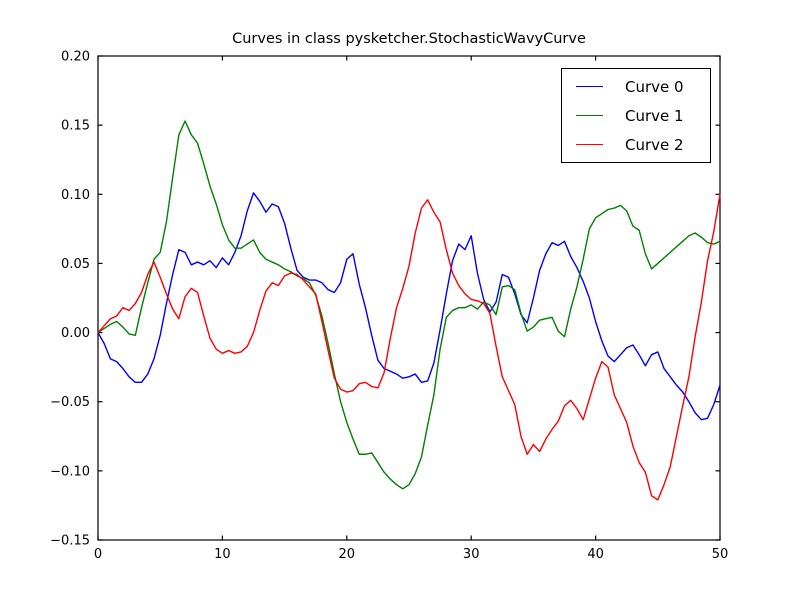 The width and height of the screenshot is (800, 600). What do you see at coordinates (654, 144) in the screenshot?
I see `legend-label-2: Curve 2` at bounding box center [654, 144].